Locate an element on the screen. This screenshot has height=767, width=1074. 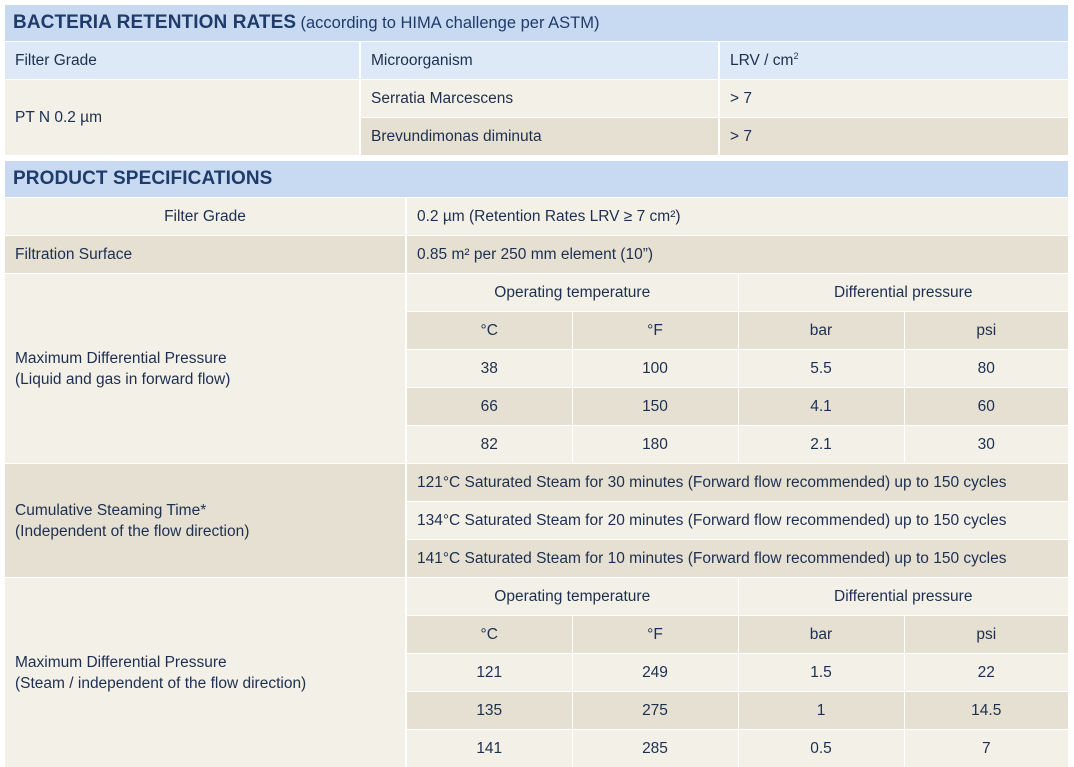
label-line: Cumulative Steaming Time* is located at coordinates (110, 510).